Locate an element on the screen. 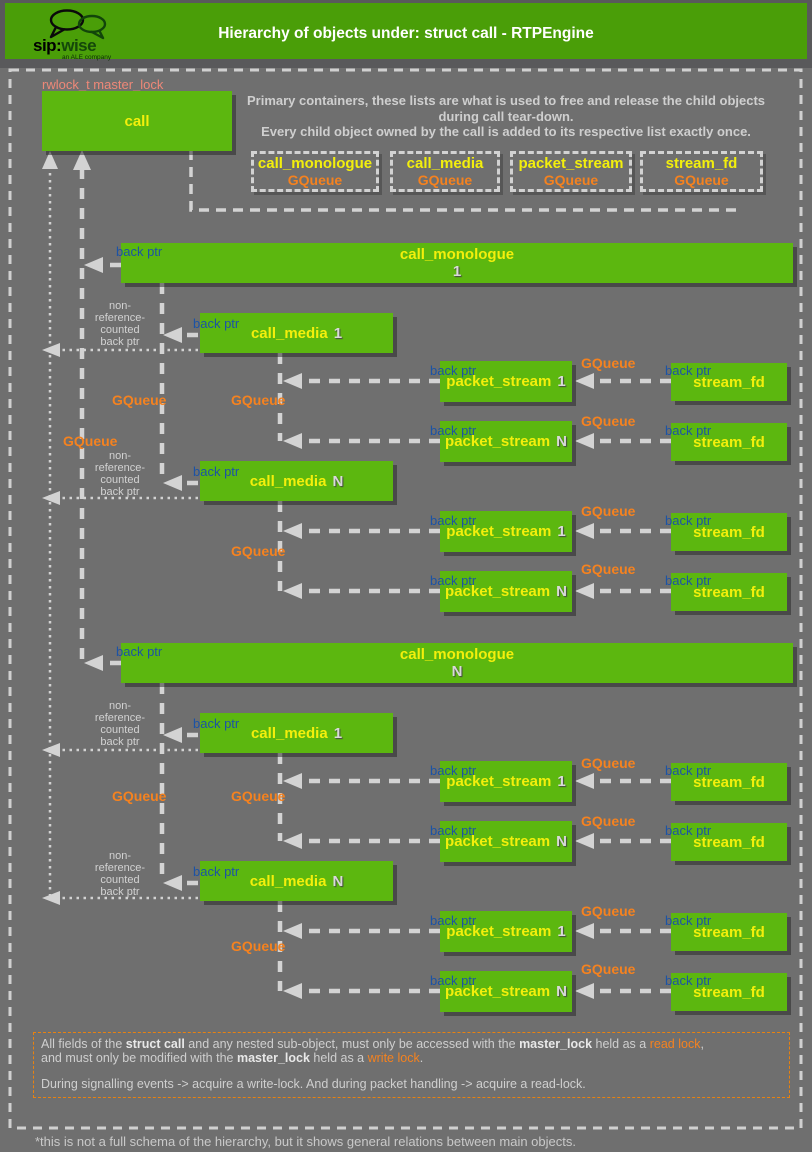  logo-wordmark: sip:wise is located at coordinates (65, 46).